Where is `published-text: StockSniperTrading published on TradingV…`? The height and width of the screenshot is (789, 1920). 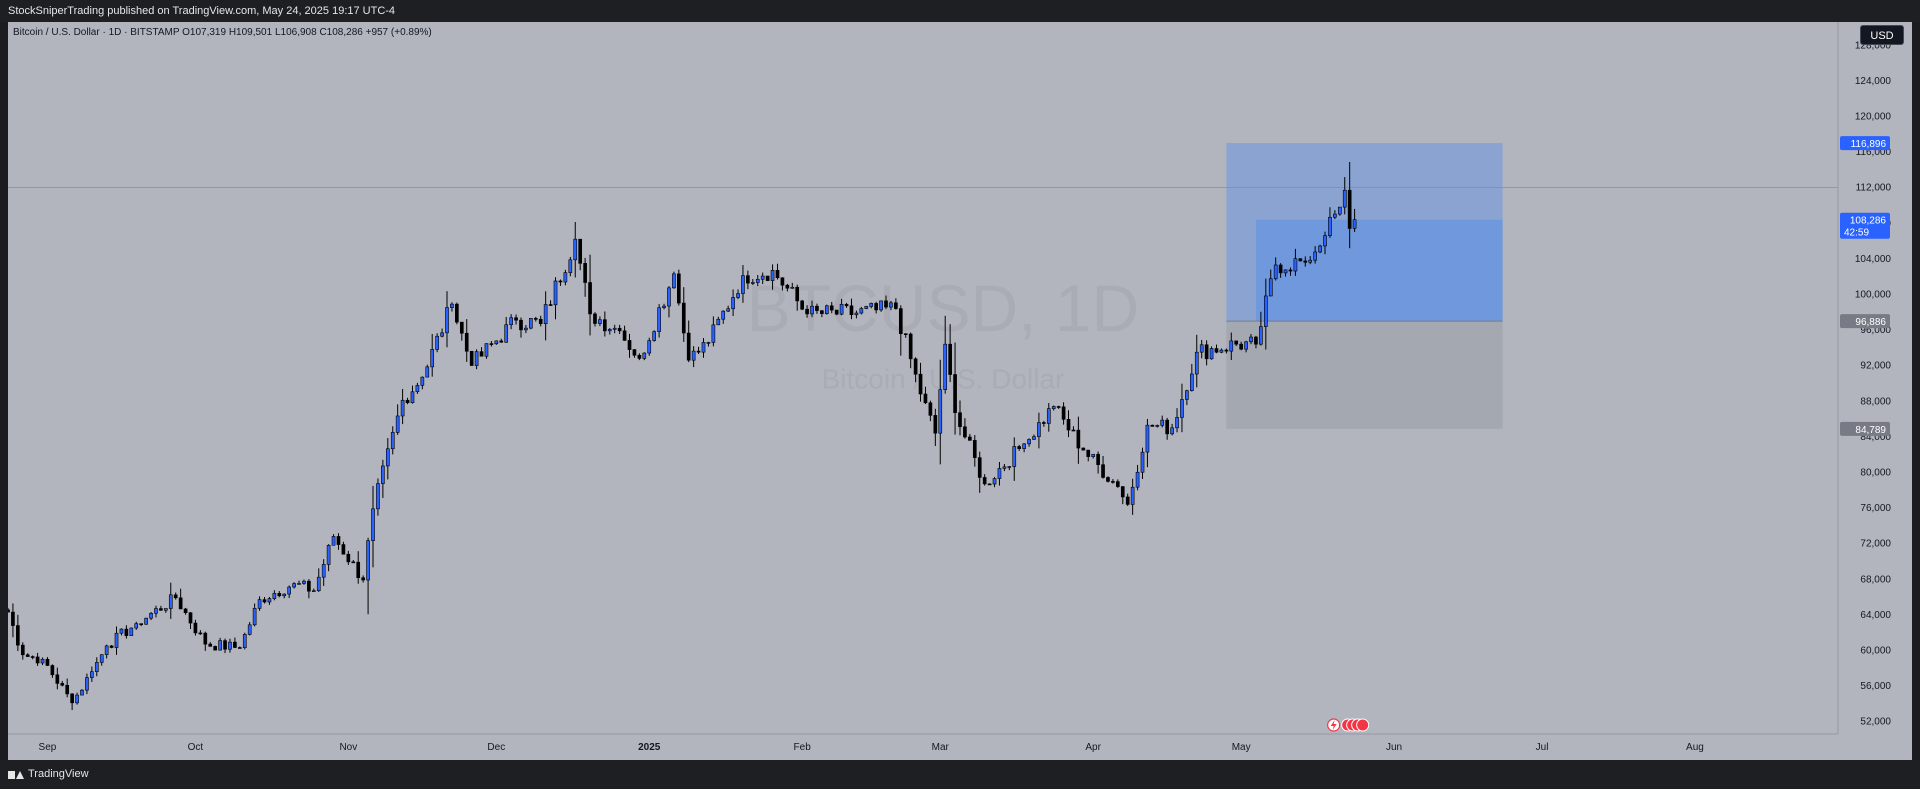
published-text: StockSniperTrading published on TradingV… is located at coordinates (202, 11).